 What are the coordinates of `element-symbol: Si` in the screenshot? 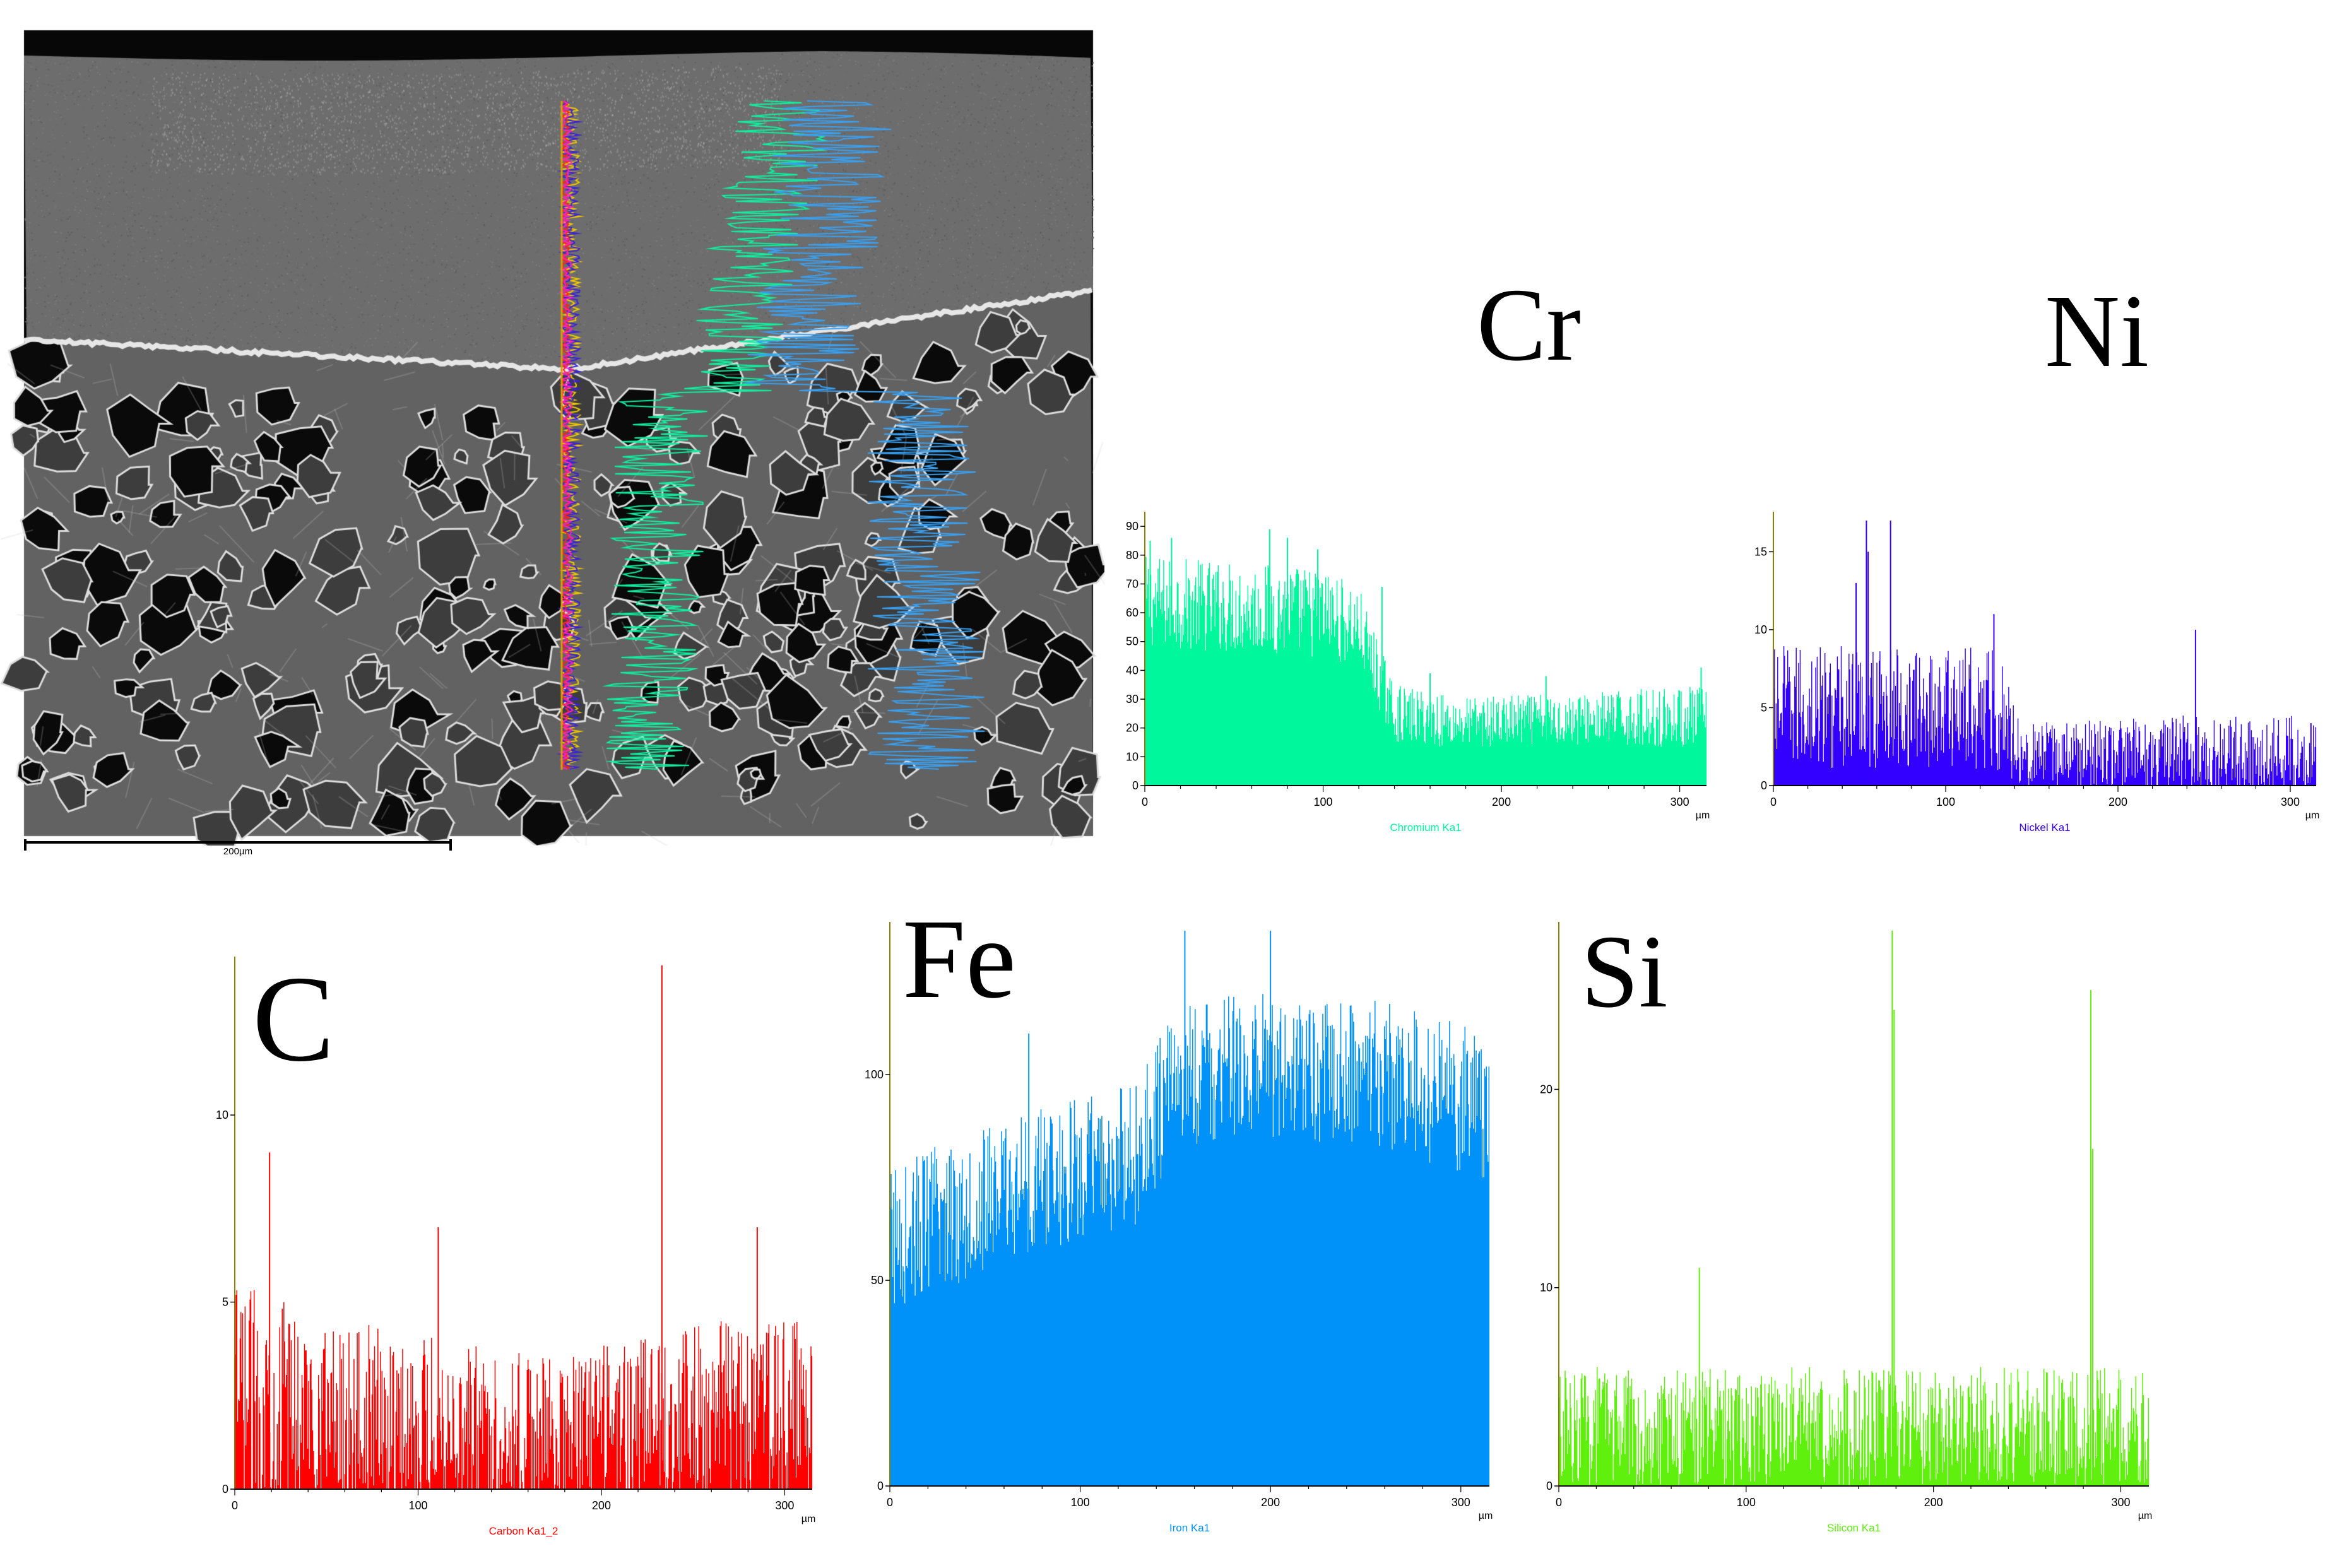 It's located at (1624, 972).